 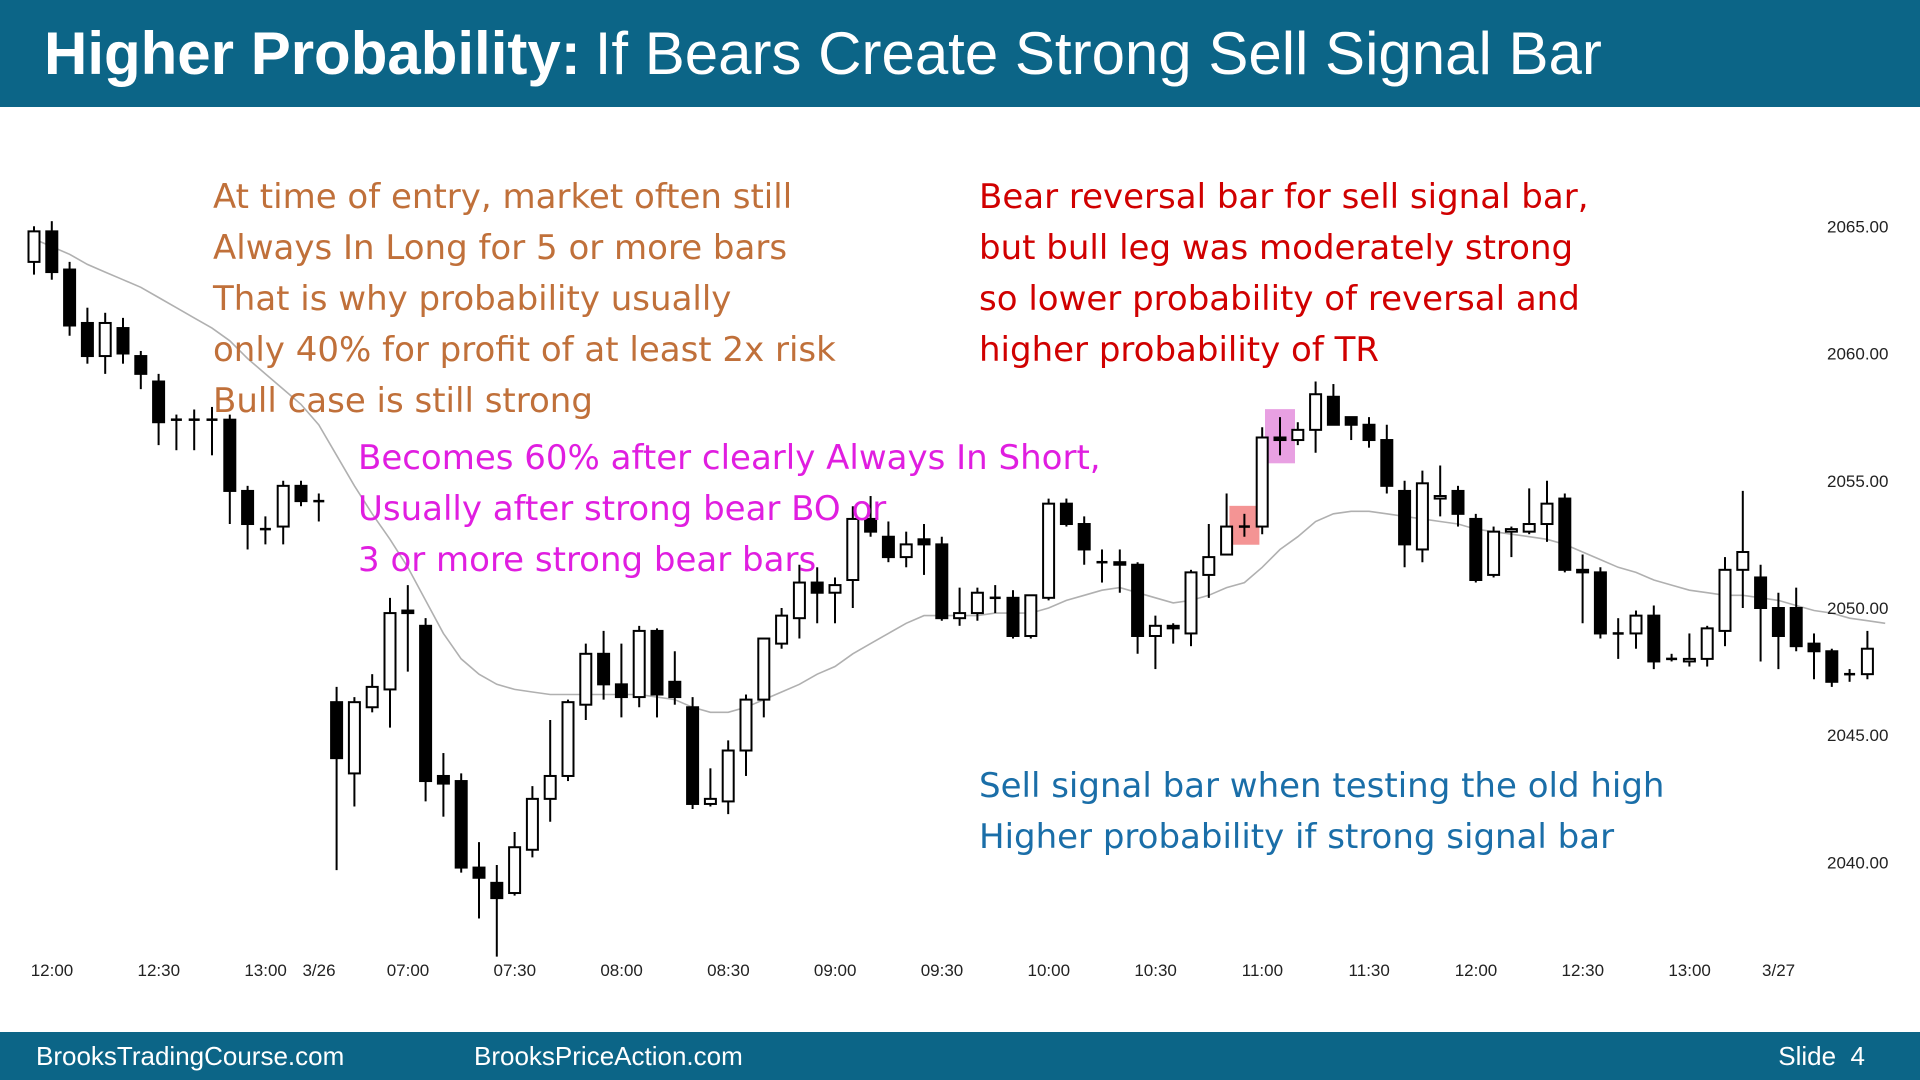 I want to click on x-tick-label: 12:30, so click(x=159, y=970).